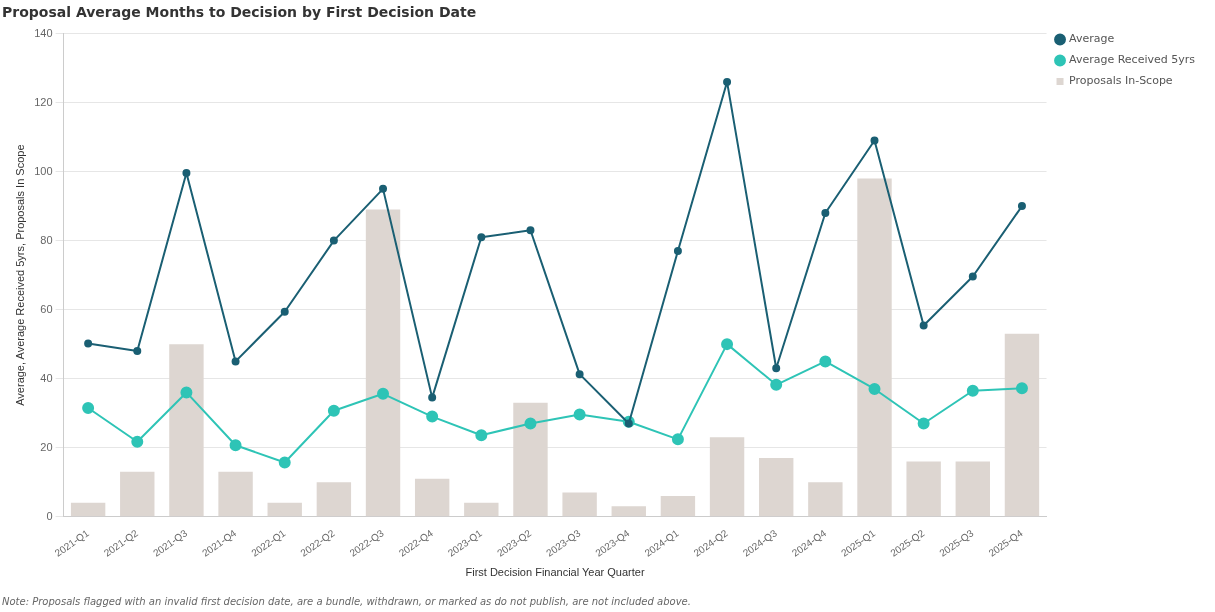 The width and height of the screenshot is (1215, 612). I want to click on y-tick-label: 120, so click(43, 101).